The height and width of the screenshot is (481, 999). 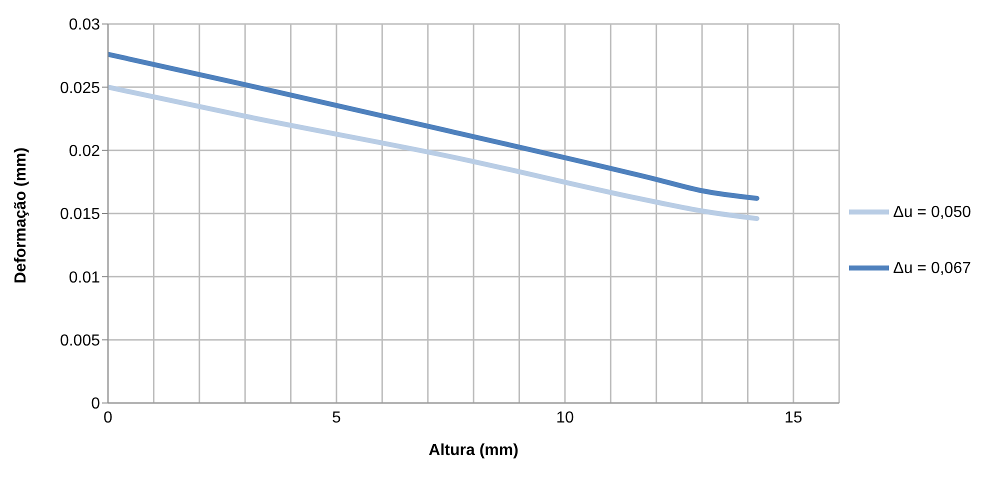 I want to click on x-tick-label: 5, so click(x=337, y=417).